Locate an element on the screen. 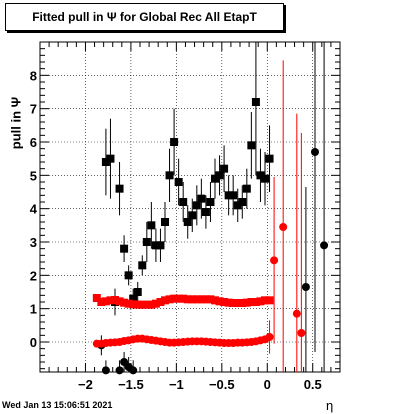 This screenshot has width=400, height=414. x-tick-label: −0.5 is located at coordinates (222, 384).